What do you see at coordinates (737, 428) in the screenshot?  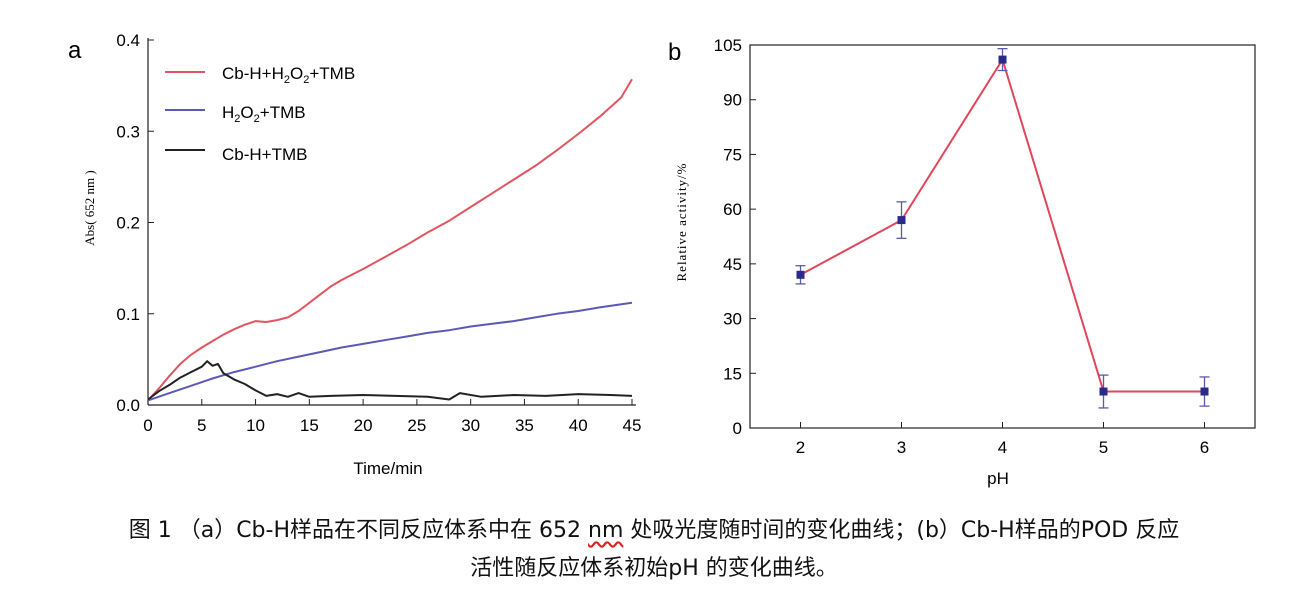 I see `panel-b-ytick-label: 0` at bounding box center [737, 428].